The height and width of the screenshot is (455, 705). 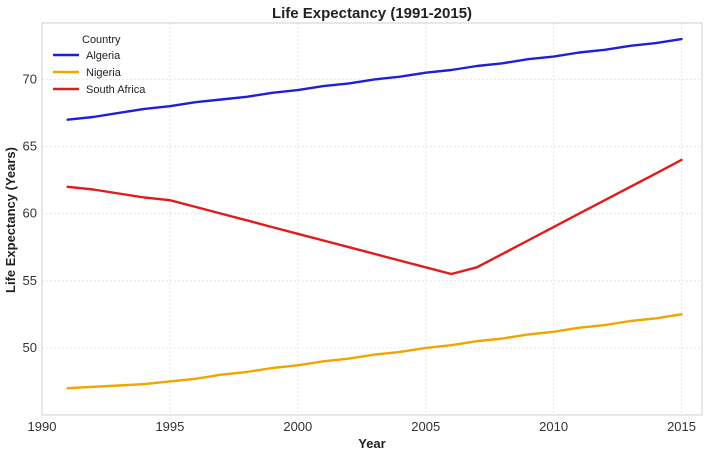 I want to click on y-tick-label: 60, so click(x=30, y=213).